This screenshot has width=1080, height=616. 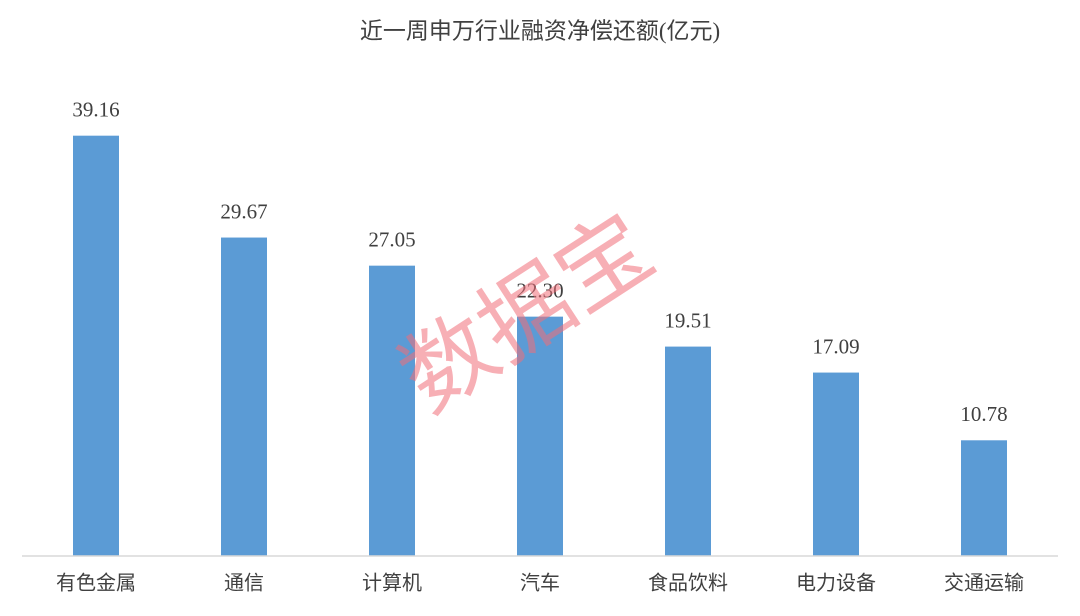 What do you see at coordinates (688, 583) in the screenshot?
I see `x-tick-label: 食品饮料` at bounding box center [688, 583].